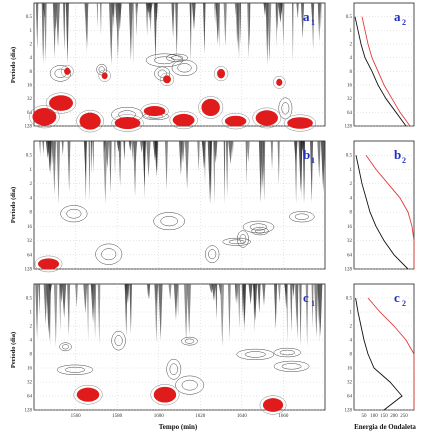 The image size is (427, 434). I want to click on period-tick-label: 128, so click(29, 411).